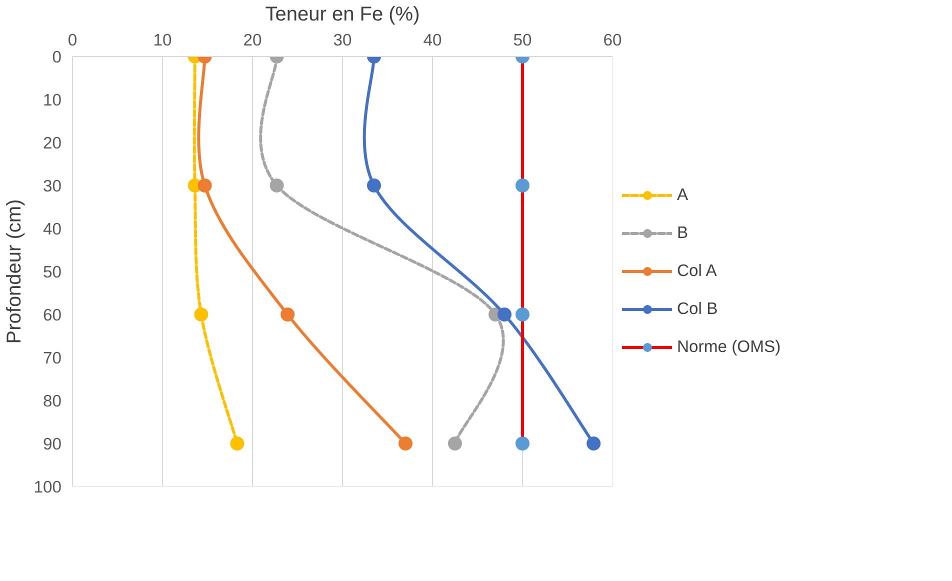  I want to click on x-tick-label: 10, so click(162, 40).